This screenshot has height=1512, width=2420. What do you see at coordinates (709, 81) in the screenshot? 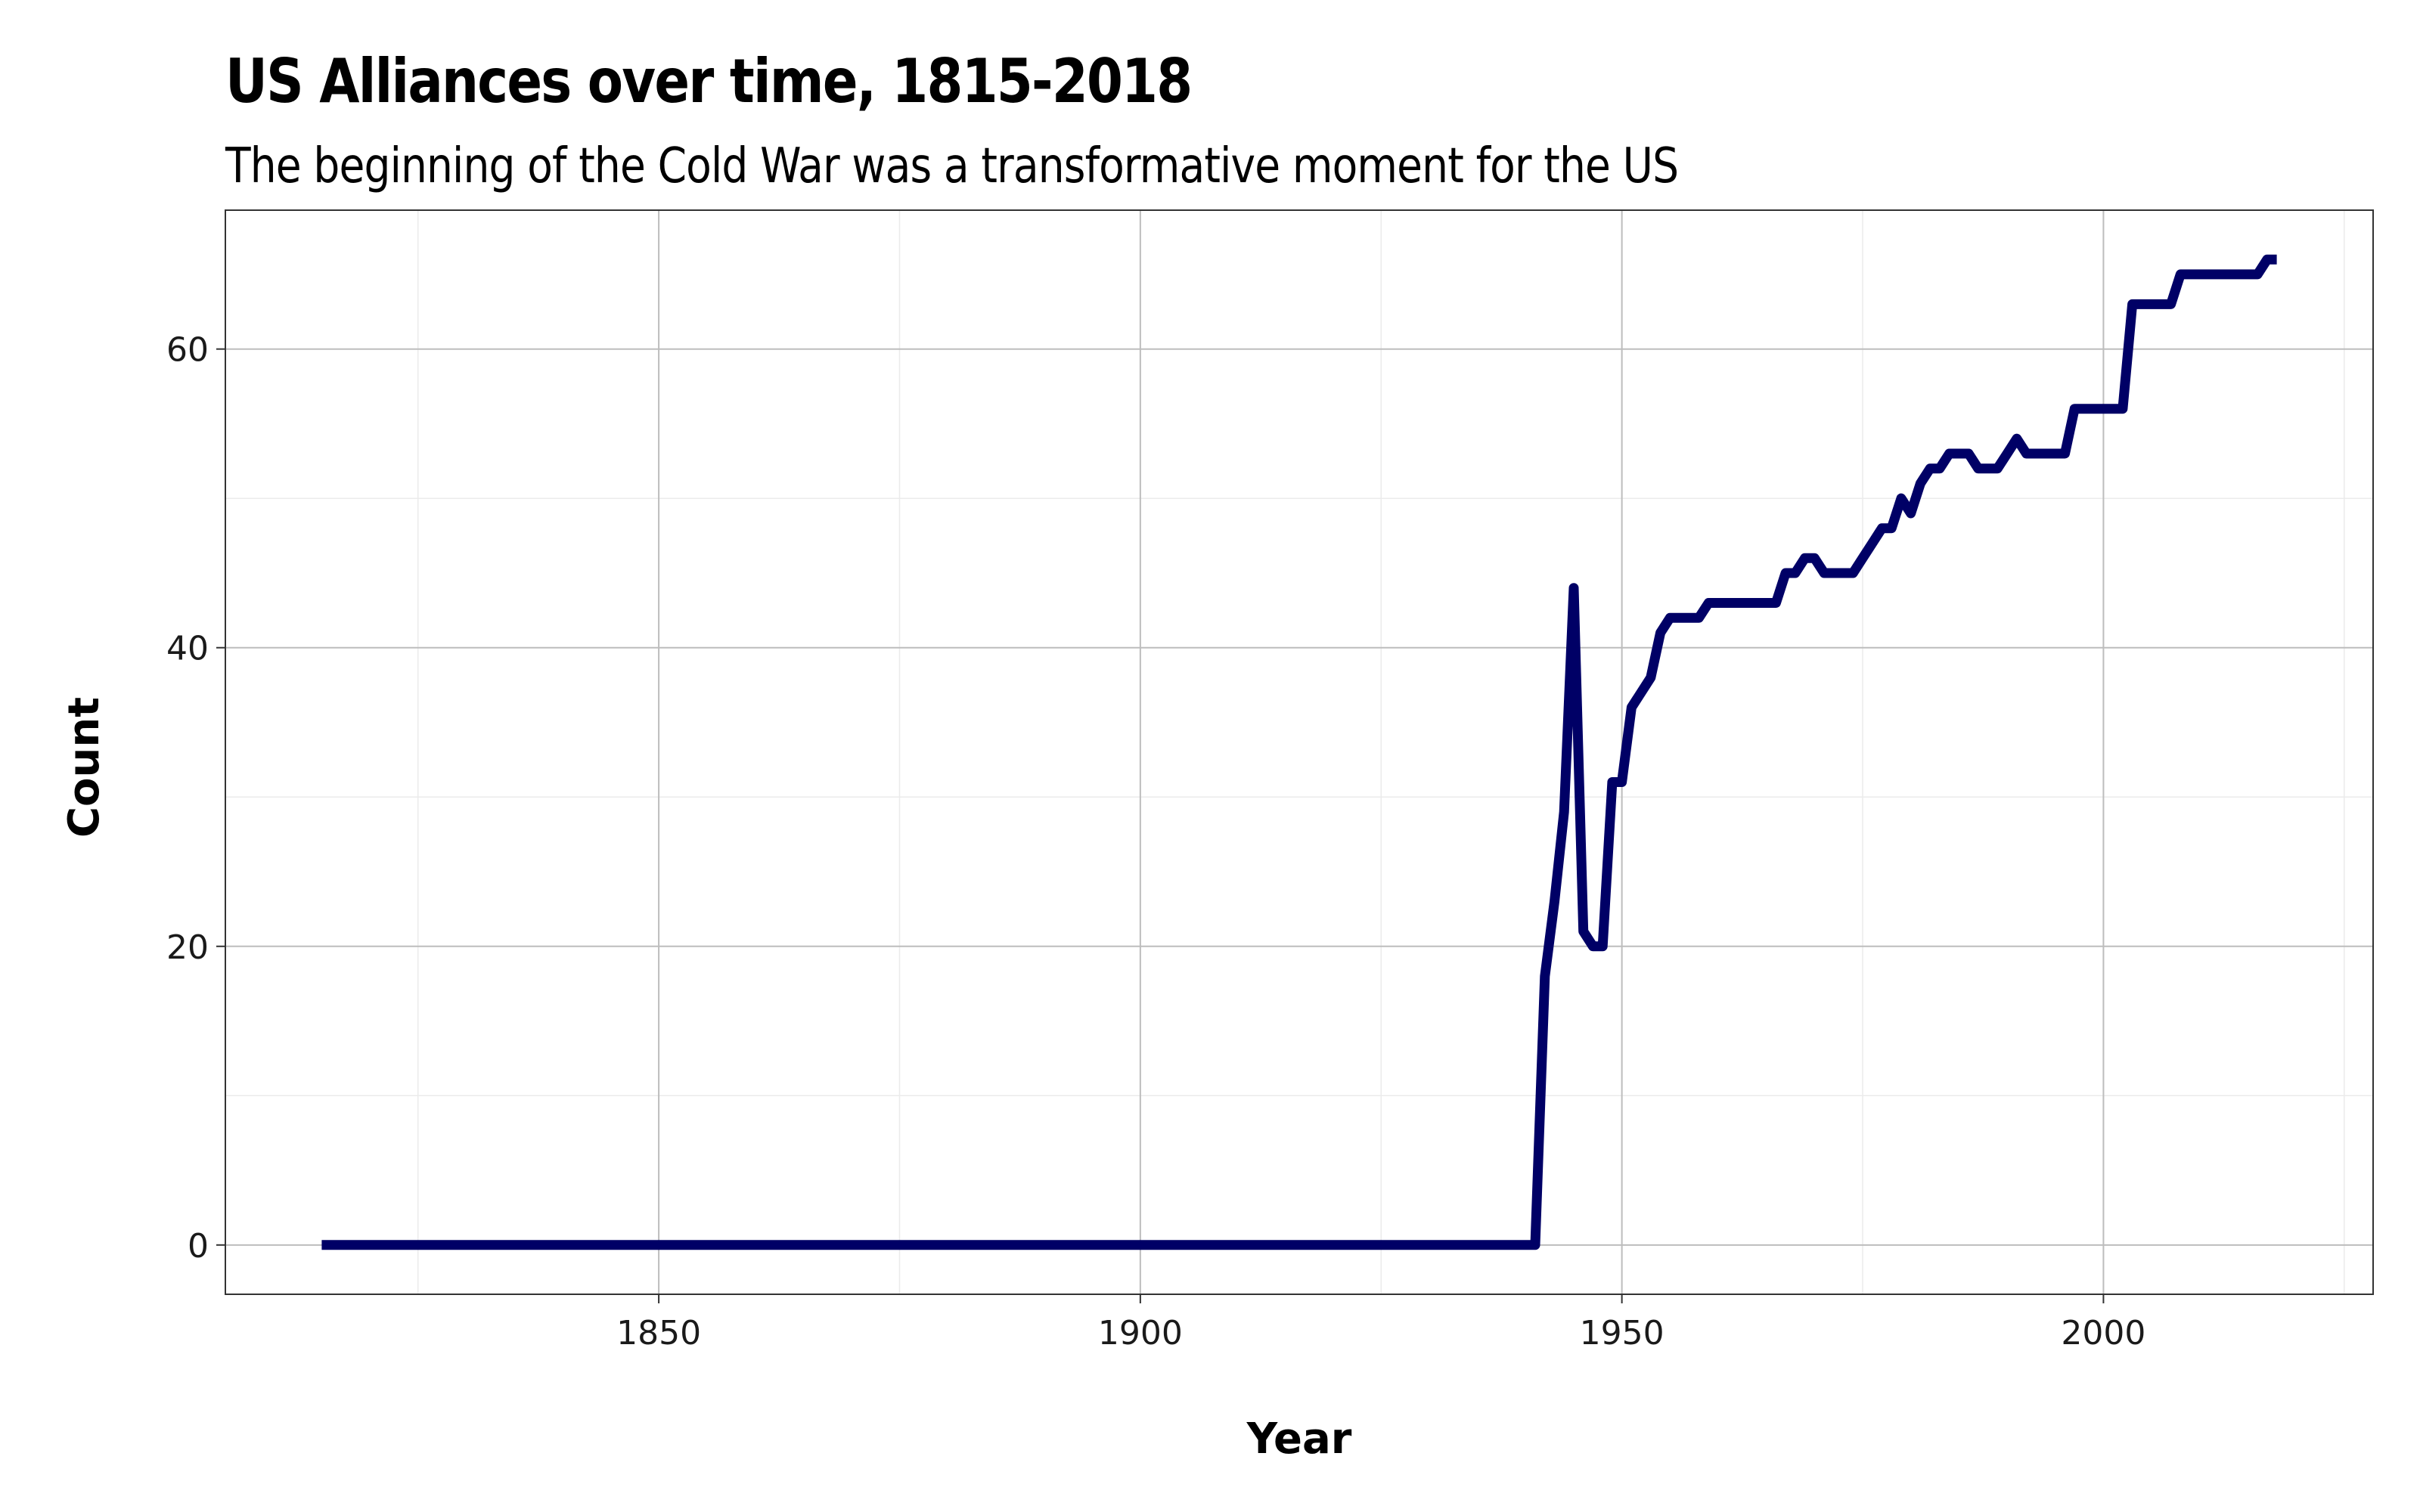
I see `chart-title: US Alliances over time, 1815-2018` at bounding box center [709, 81].